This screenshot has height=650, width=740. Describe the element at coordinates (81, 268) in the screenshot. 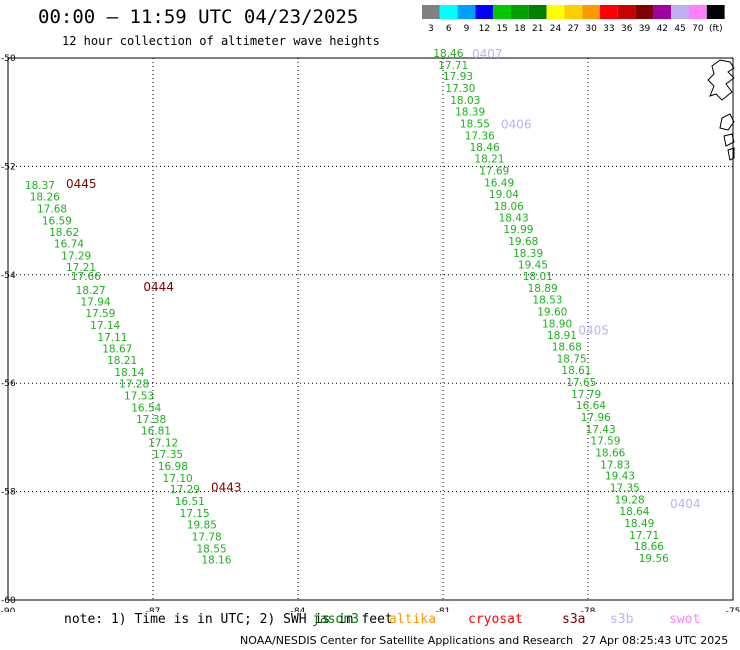

I see `wave-height-label: 17.21` at that location.